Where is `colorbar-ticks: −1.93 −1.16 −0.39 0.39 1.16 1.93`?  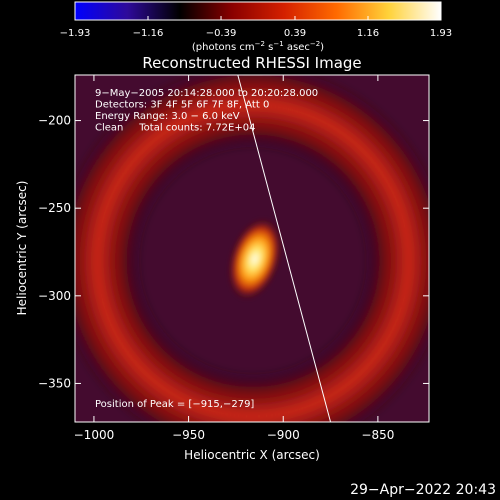 colorbar-ticks: −1.93 −1.16 −0.39 0.39 1.16 1.93 is located at coordinates (256, 27).